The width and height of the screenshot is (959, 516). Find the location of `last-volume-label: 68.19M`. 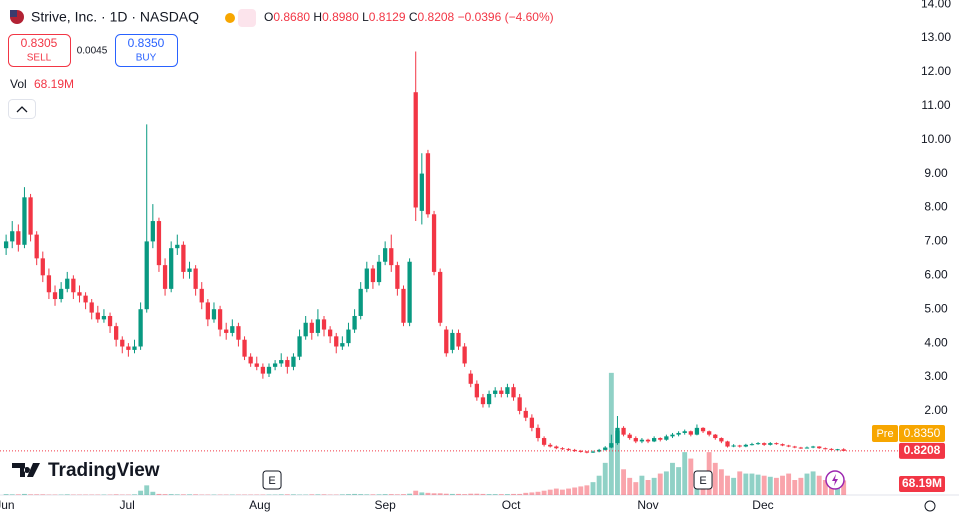

last-volume-label: 68.19M is located at coordinates (922, 483).